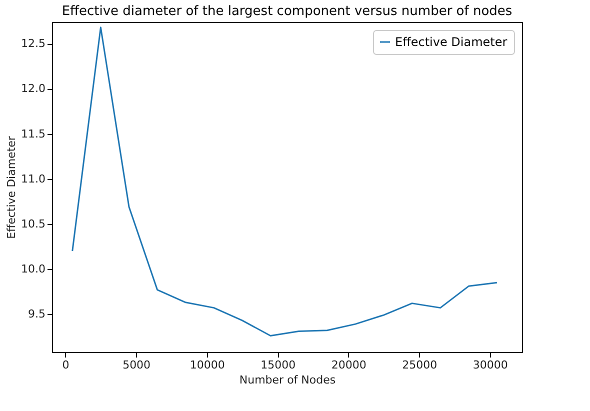 The image size is (590, 411). I want to click on x-tick-label: 10000, so click(207, 365).